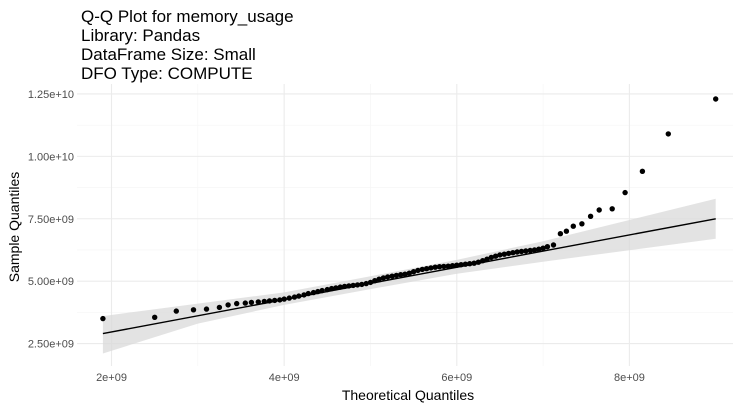 This screenshot has width=743, height=410. I want to click on title-line-4: DFO Type: COMPUTE, so click(167, 73).